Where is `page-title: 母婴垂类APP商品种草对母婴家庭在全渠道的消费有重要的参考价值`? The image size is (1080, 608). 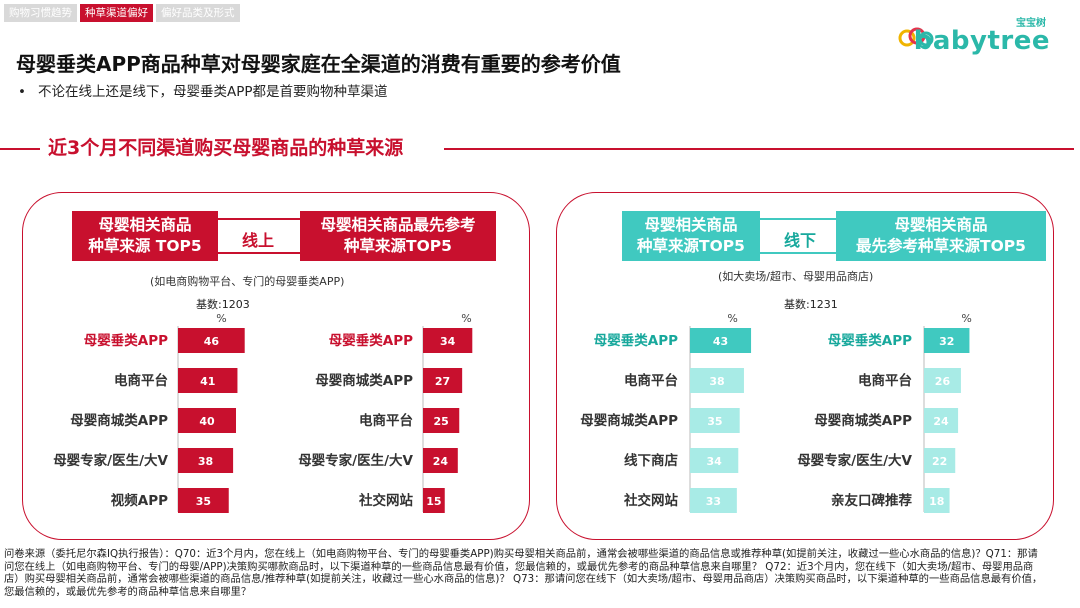
page-title: 母婴垂类APP商品种草对母婴家庭在全渠道的消费有重要的参考价值 is located at coordinates (318, 64).